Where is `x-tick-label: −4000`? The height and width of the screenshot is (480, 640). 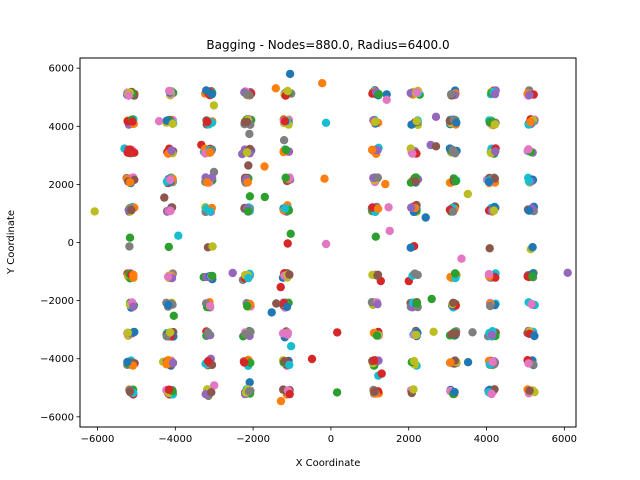 x-tick-label: −4000 is located at coordinates (175, 439).